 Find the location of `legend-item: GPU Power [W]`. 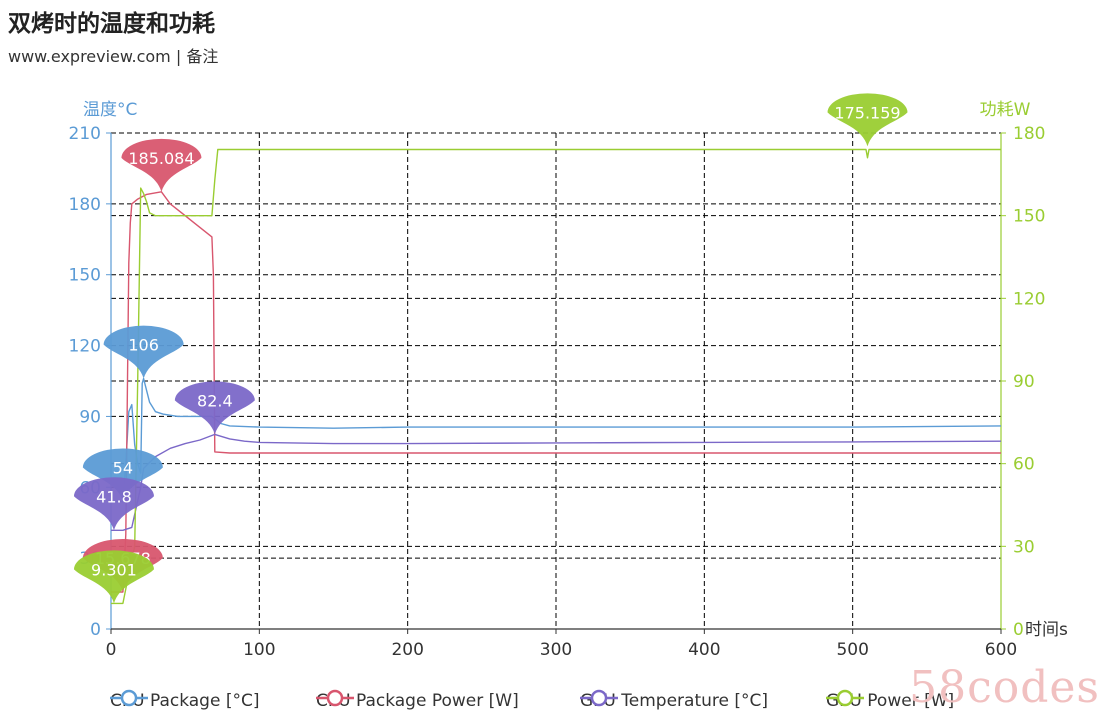

legend-item: GPU Power [W] is located at coordinates (890, 701).